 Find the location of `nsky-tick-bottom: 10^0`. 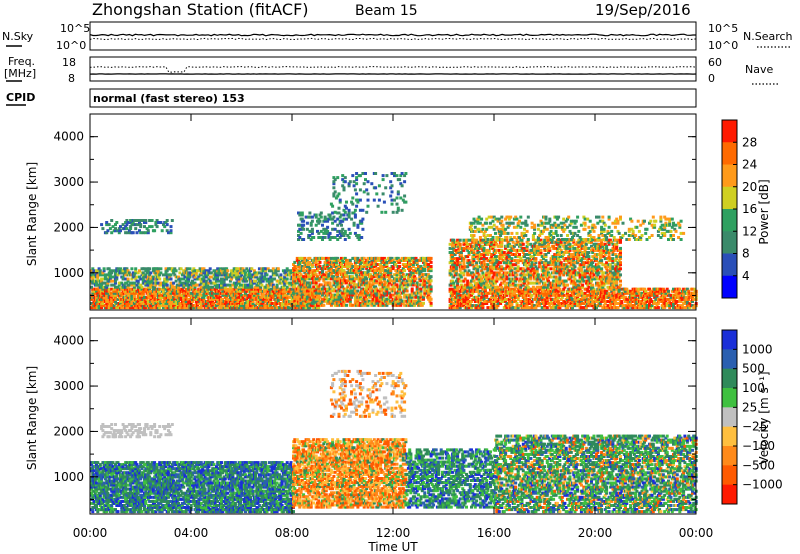

nsky-tick-bottom: 10^0 is located at coordinates (71, 45).